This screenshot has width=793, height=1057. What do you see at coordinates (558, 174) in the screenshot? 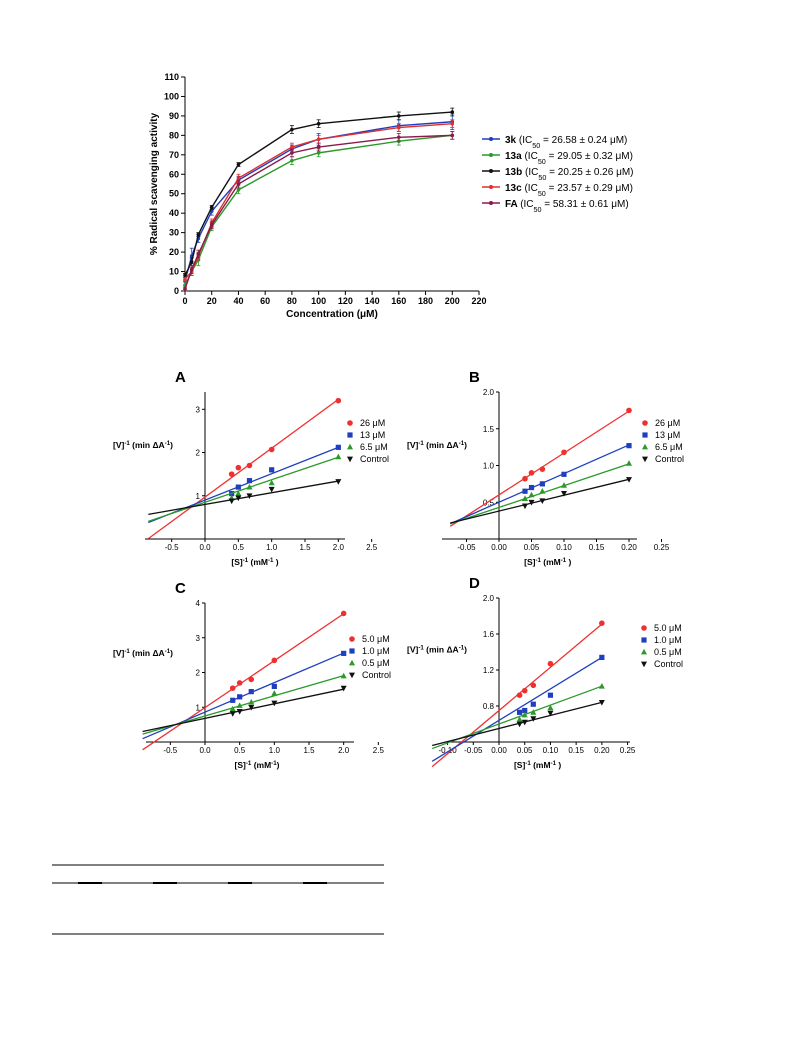
I see `legend-entry-13b: 13b (IC50 = 20.25 ± 0.26 μM)` at bounding box center [558, 174].